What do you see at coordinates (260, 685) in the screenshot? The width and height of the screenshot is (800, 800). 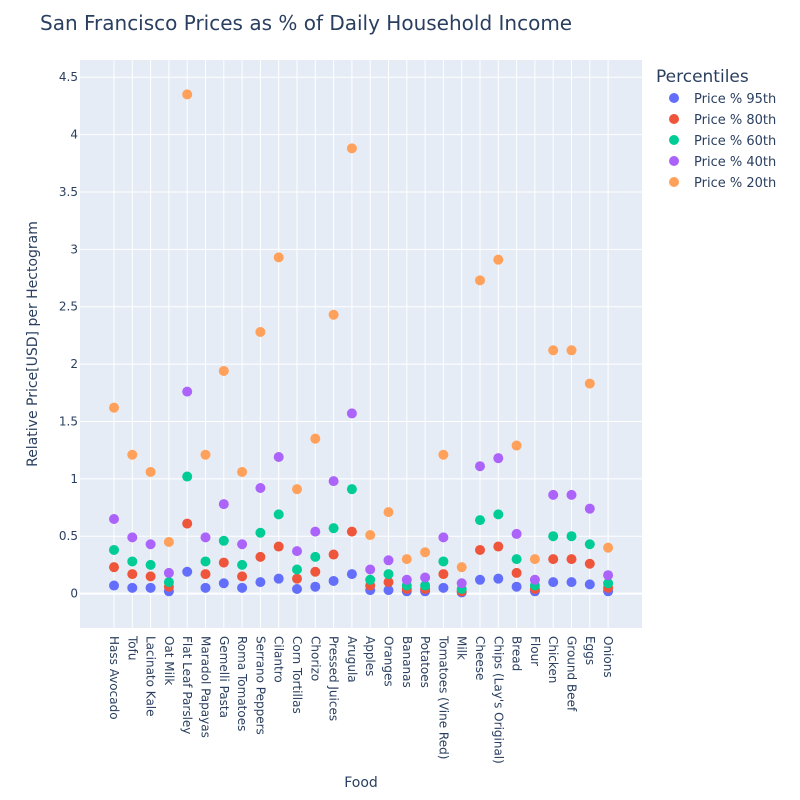 I see `x-tick-label: Serrano Peppers` at bounding box center [260, 685].